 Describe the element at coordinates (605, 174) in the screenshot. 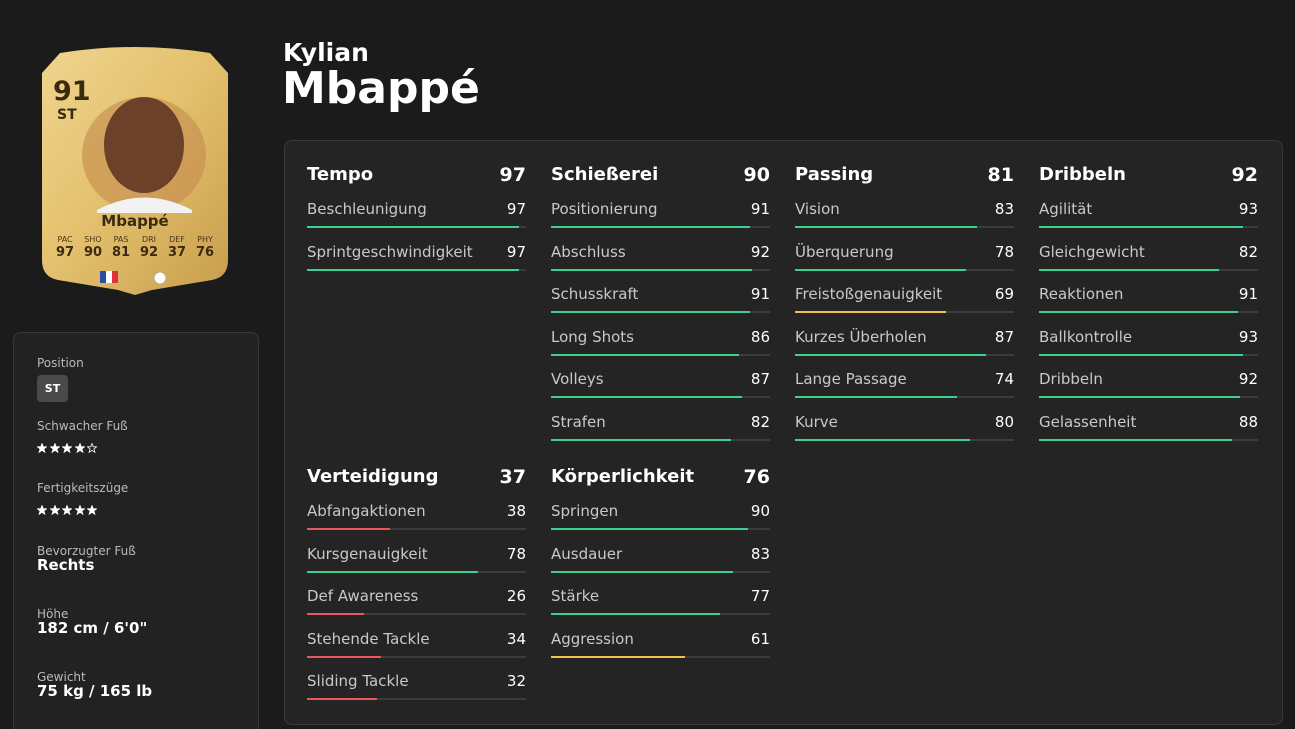

I see `group-name: Schießerei` at that location.